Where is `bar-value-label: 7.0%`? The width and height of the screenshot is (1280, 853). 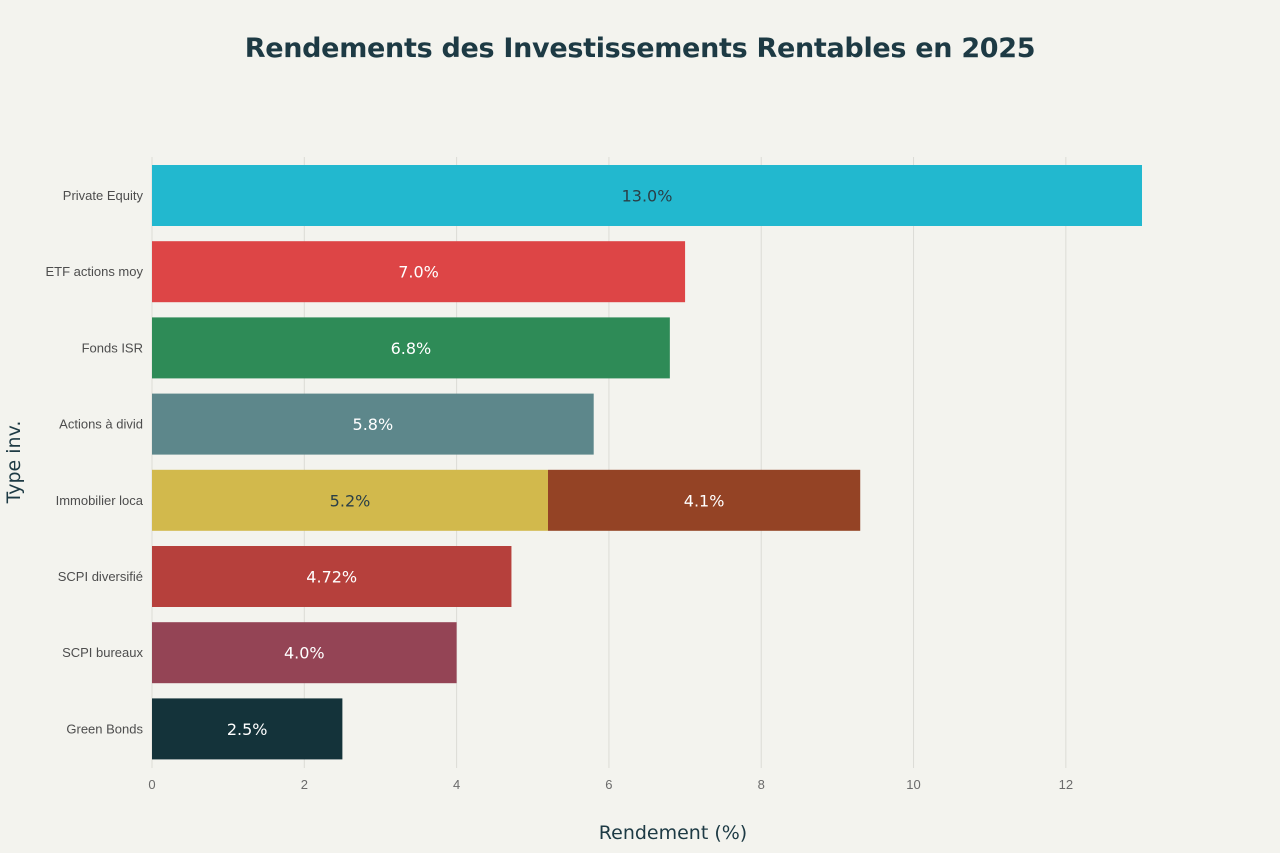 bar-value-label: 7.0% is located at coordinates (418, 272).